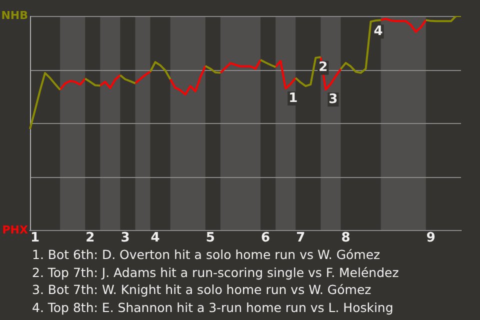 The height and width of the screenshot is (320, 480). I want to click on x-tick-label: 6, so click(265, 238).